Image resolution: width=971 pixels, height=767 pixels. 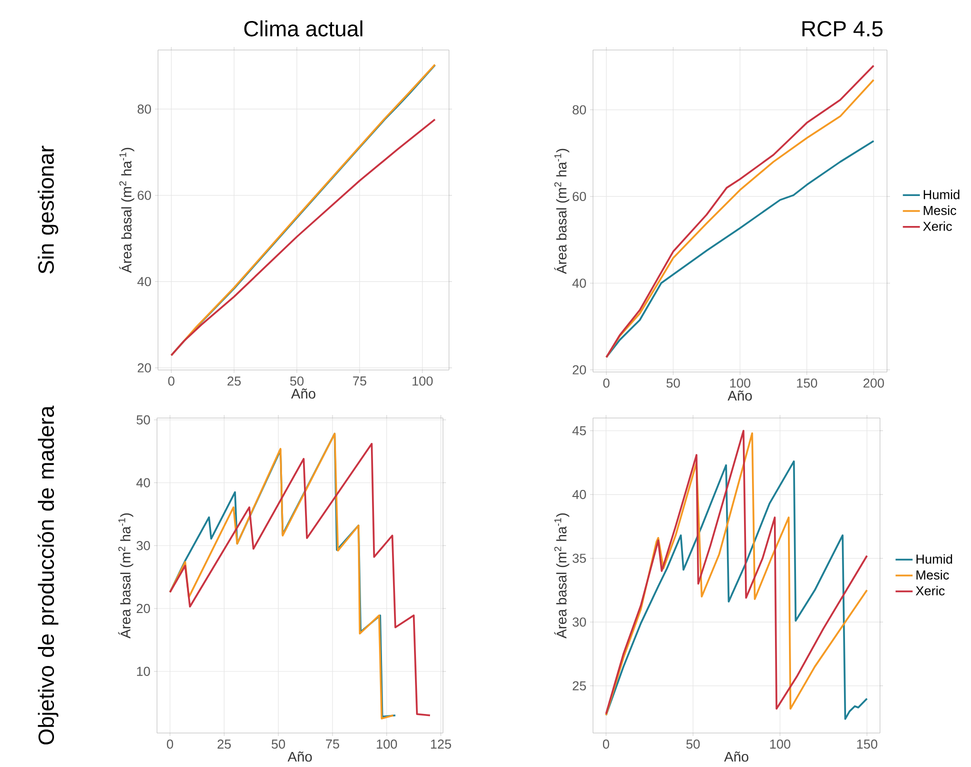 I want to click on chart-title: Clima actual, so click(x=303, y=28).